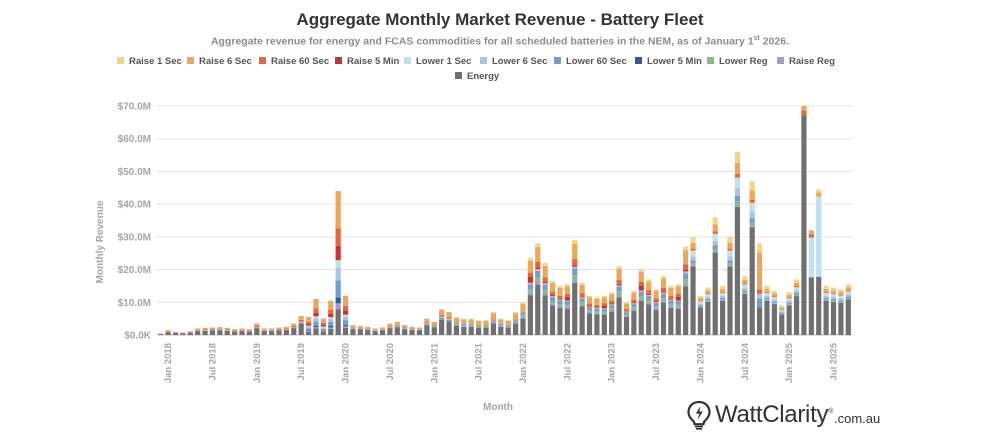  What do you see at coordinates (638, 60) in the screenshot?
I see `legend-swatch-lower-5-min` at bounding box center [638, 60].